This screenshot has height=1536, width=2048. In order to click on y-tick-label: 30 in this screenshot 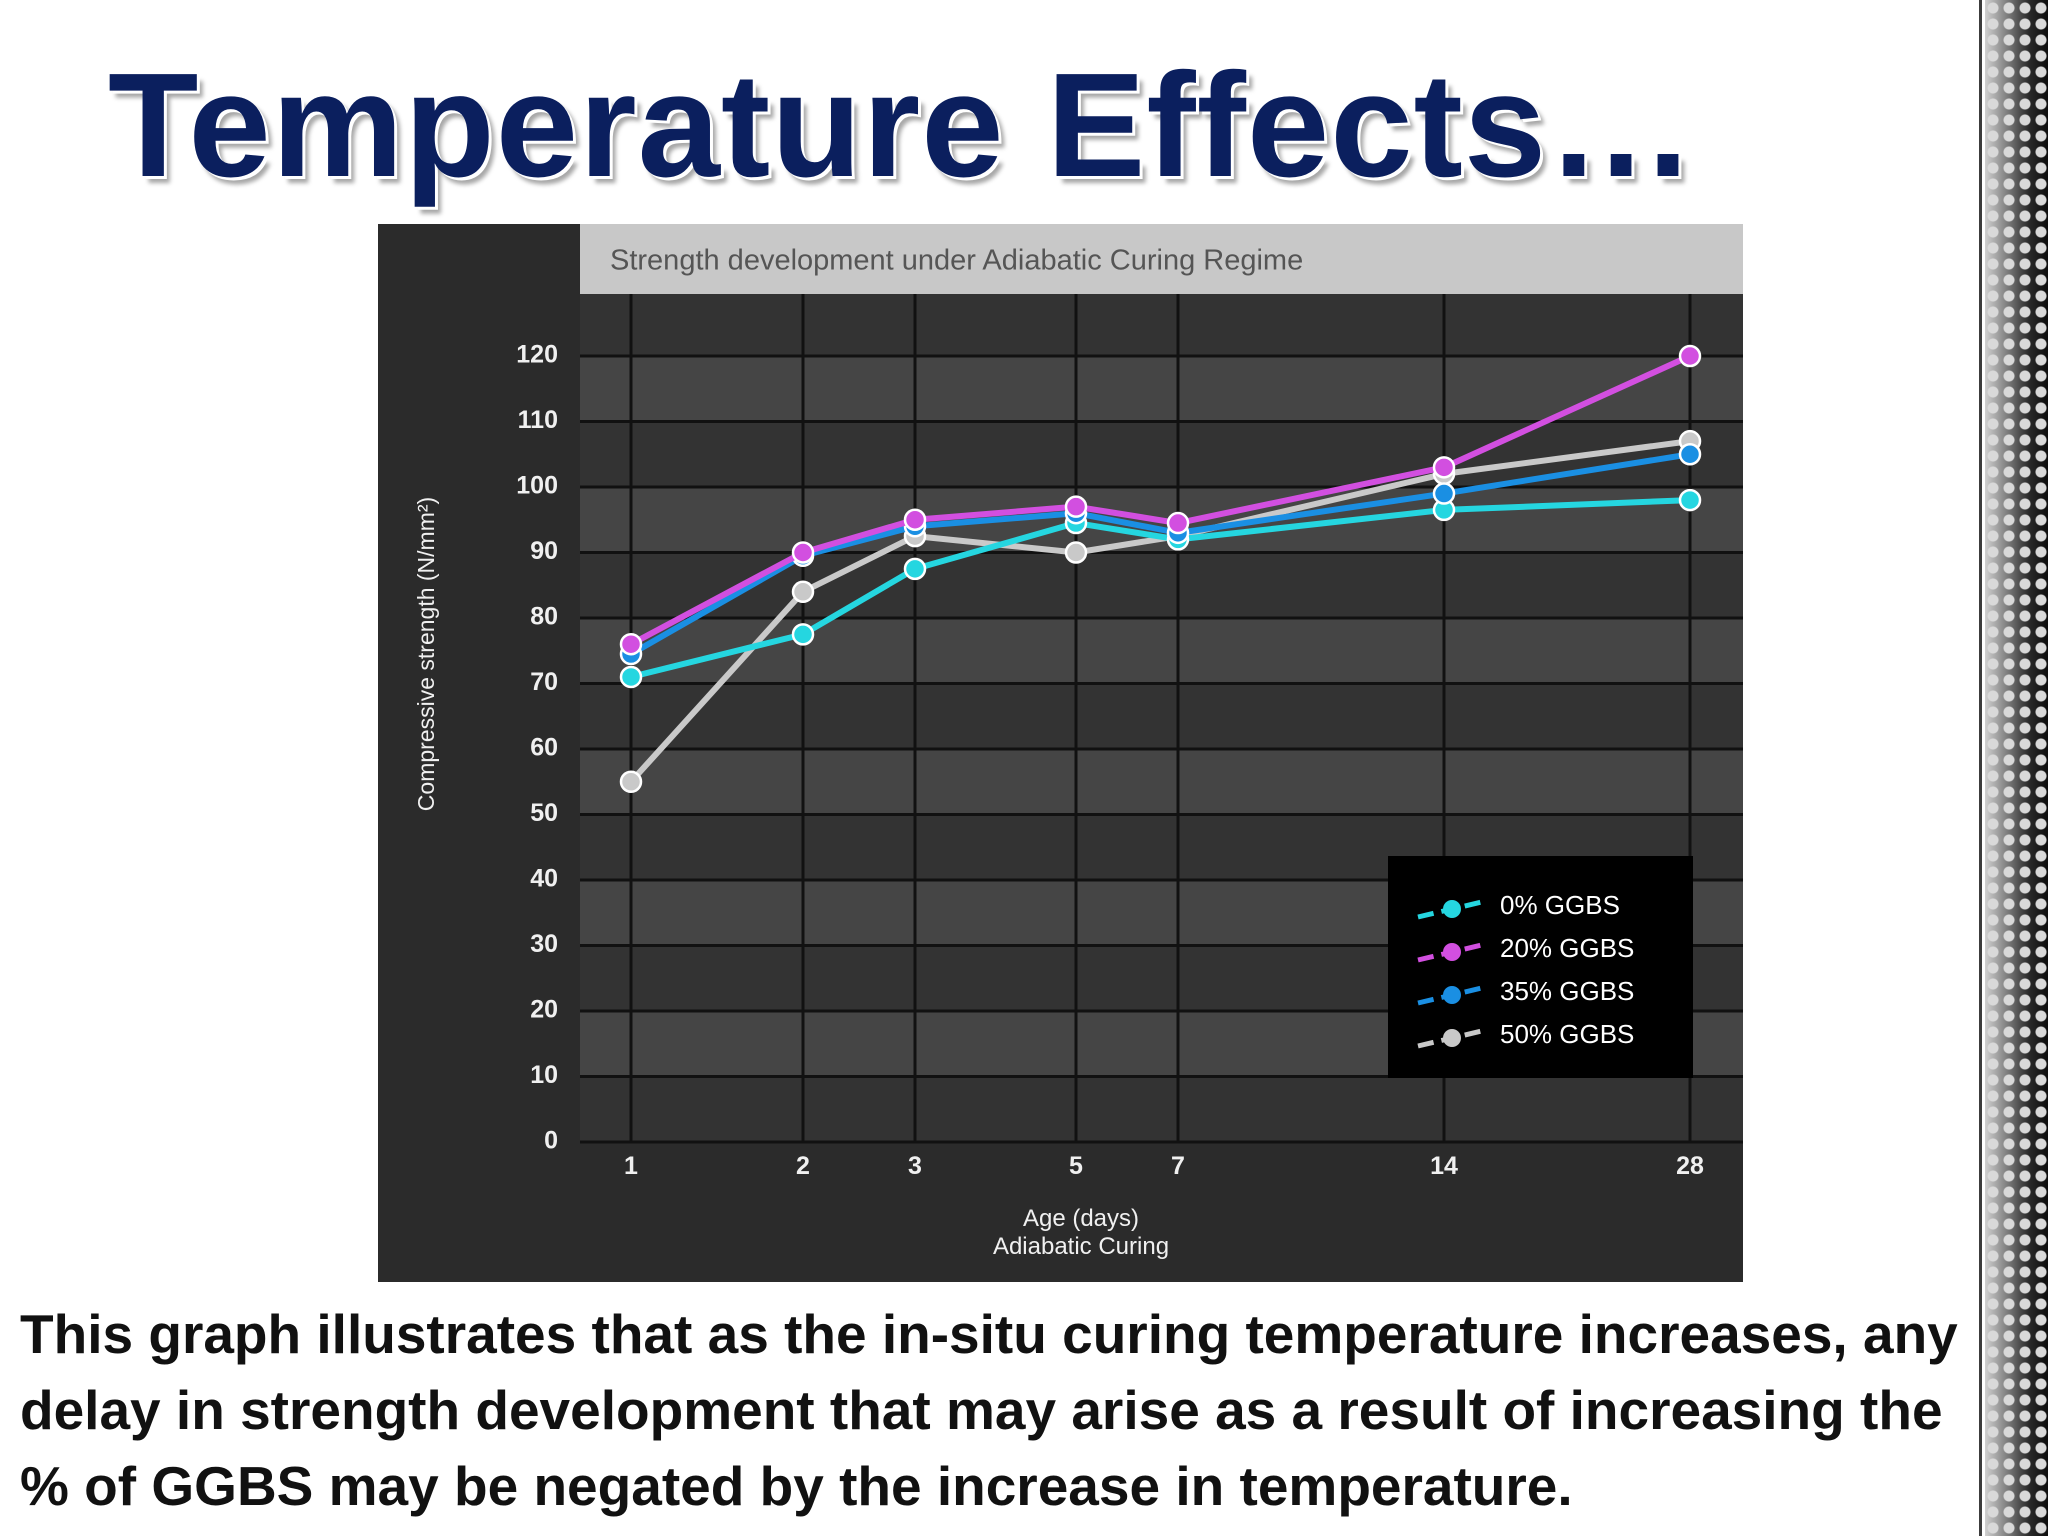, I will do `click(544, 944)`.